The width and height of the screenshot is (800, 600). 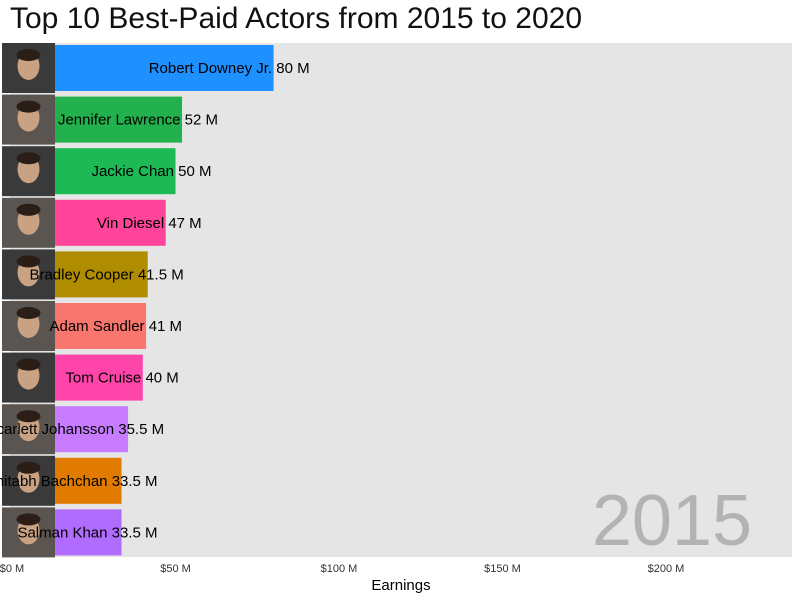 What do you see at coordinates (229, 68) in the screenshot?
I see `bar-label-0: Robert Downey Jr. 80 M` at bounding box center [229, 68].